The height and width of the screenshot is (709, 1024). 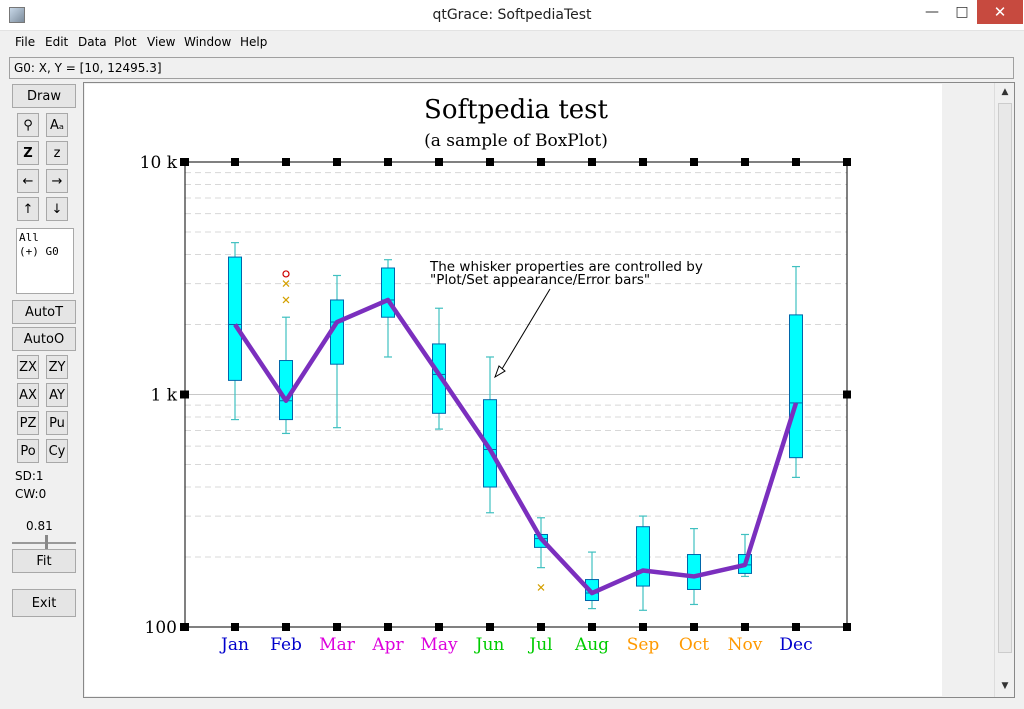 What do you see at coordinates (1000, 12) in the screenshot?
I see `close-button: ✕` at bounding box center [1000, 12].